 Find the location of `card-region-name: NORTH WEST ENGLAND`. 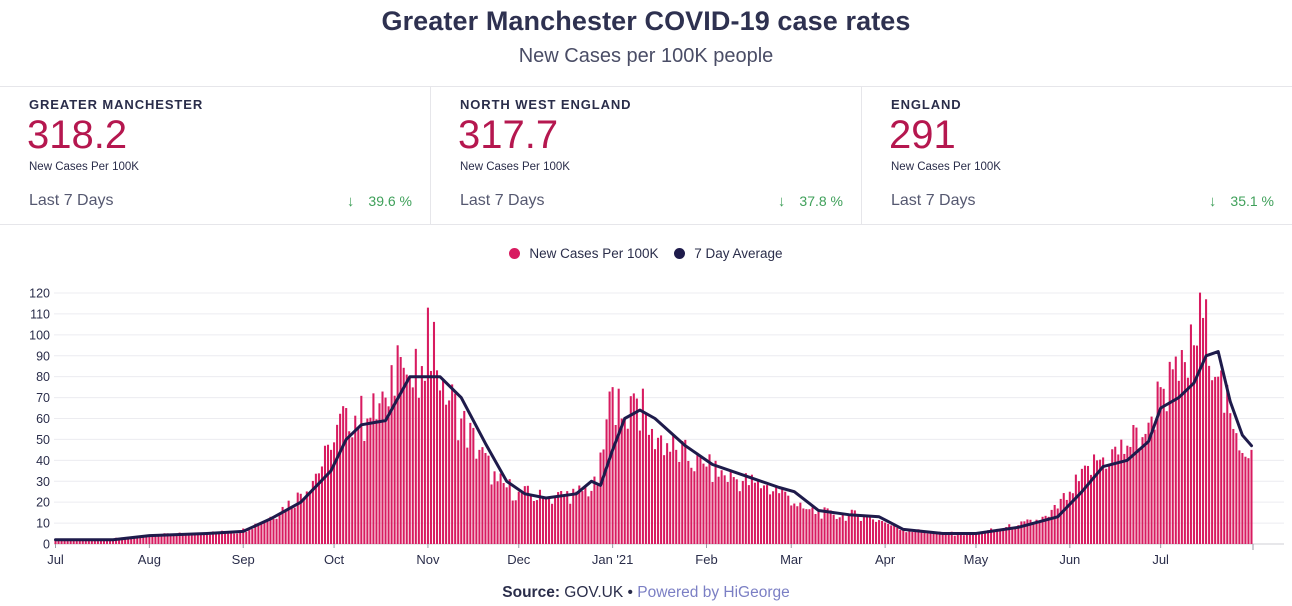

card-region-name: NORTH WEST ENGLAND is located at coordinates (546, 104).